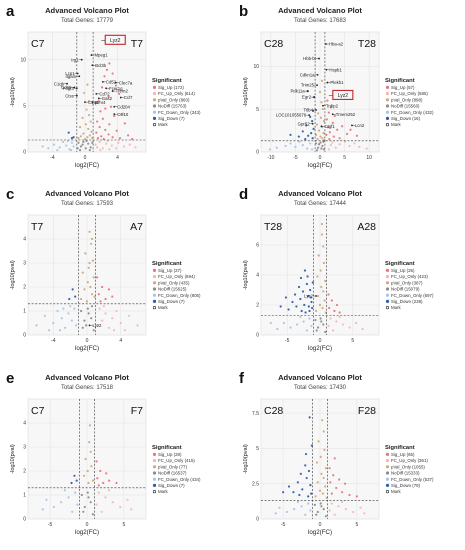 This screenshot has height=550, width=465. I want to click on gene-label: Bcl3b, so click(100, 65).